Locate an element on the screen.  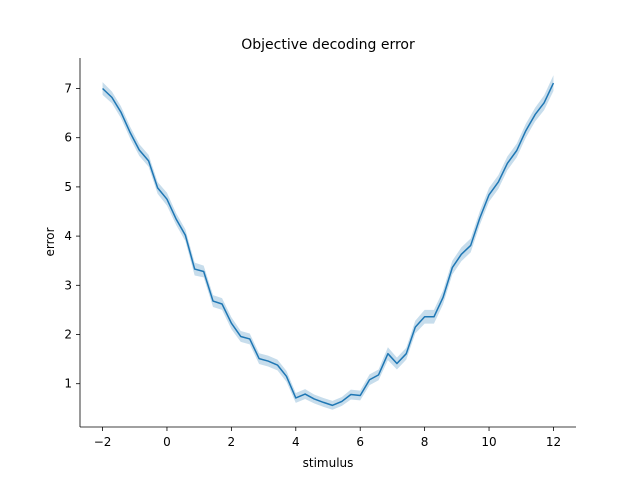
chart-title: Objective decoding error is located at coordinates (328, 45).